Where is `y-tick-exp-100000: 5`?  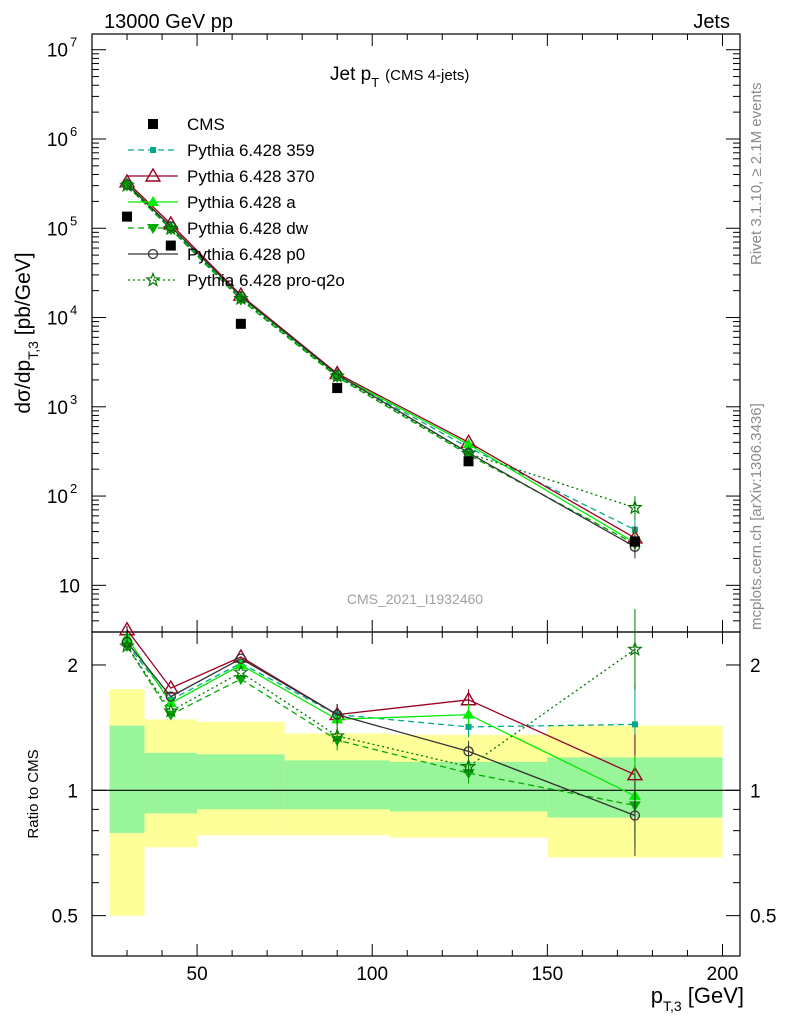 y-tick-exp-100000: 5 is located at coordinates (73, 220).